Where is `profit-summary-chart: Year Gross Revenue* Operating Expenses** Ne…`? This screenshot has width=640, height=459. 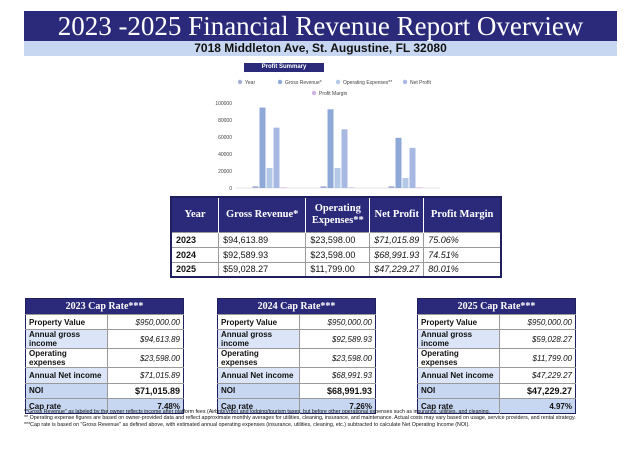 profit-summary-chart: Year Gross Revenue* Operating Expenses** Ne… is located at coordinates (350, 128).